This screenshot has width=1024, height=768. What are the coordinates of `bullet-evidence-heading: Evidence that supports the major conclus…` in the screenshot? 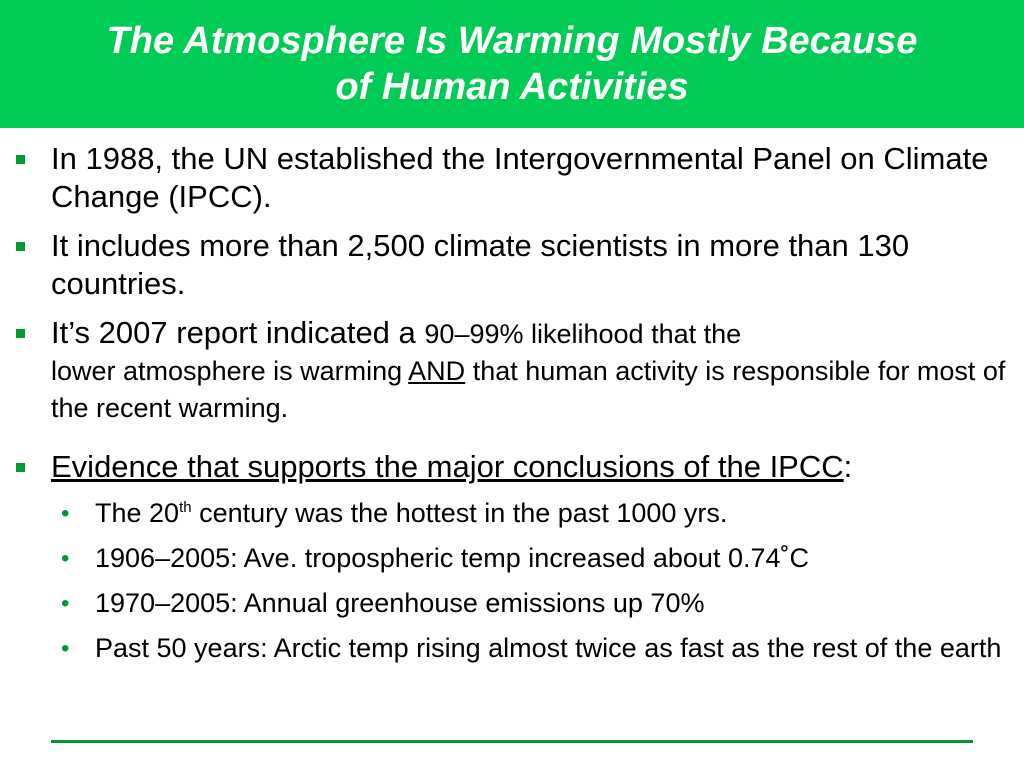 It's located at (512, 467).